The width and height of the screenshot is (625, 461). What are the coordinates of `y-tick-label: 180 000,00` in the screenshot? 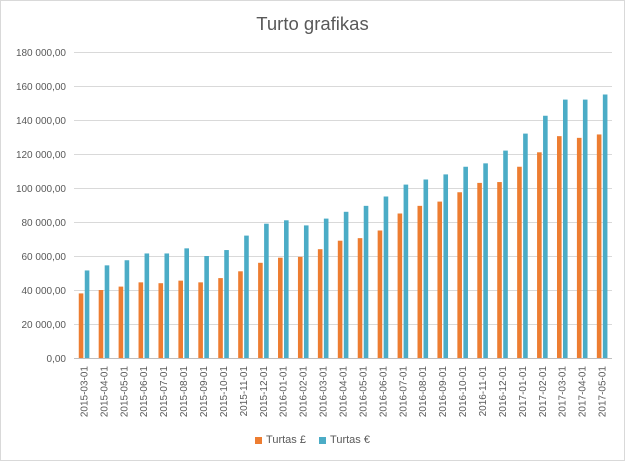 It's located at (41, 53).